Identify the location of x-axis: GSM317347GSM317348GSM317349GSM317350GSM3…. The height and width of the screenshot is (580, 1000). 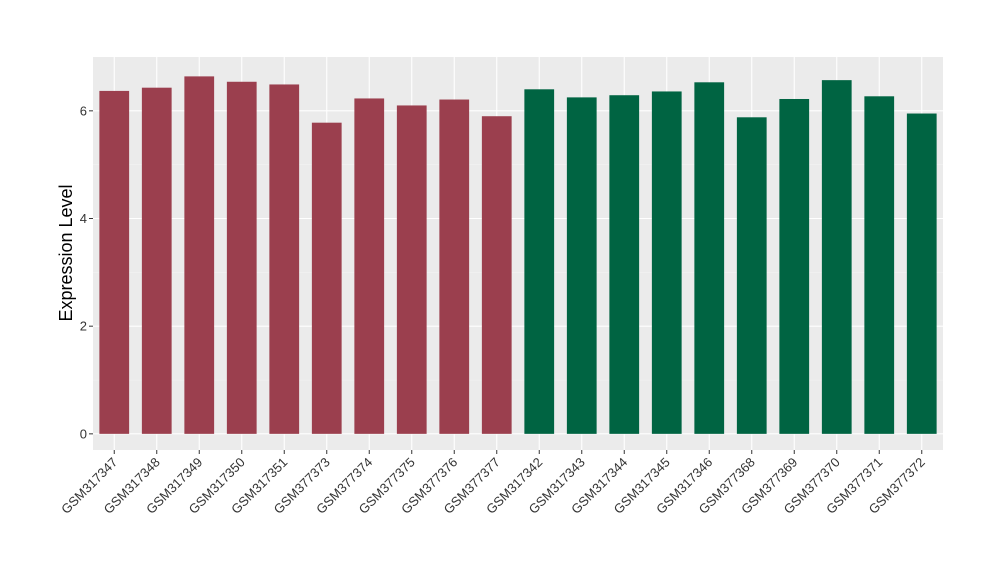
(493, 483).